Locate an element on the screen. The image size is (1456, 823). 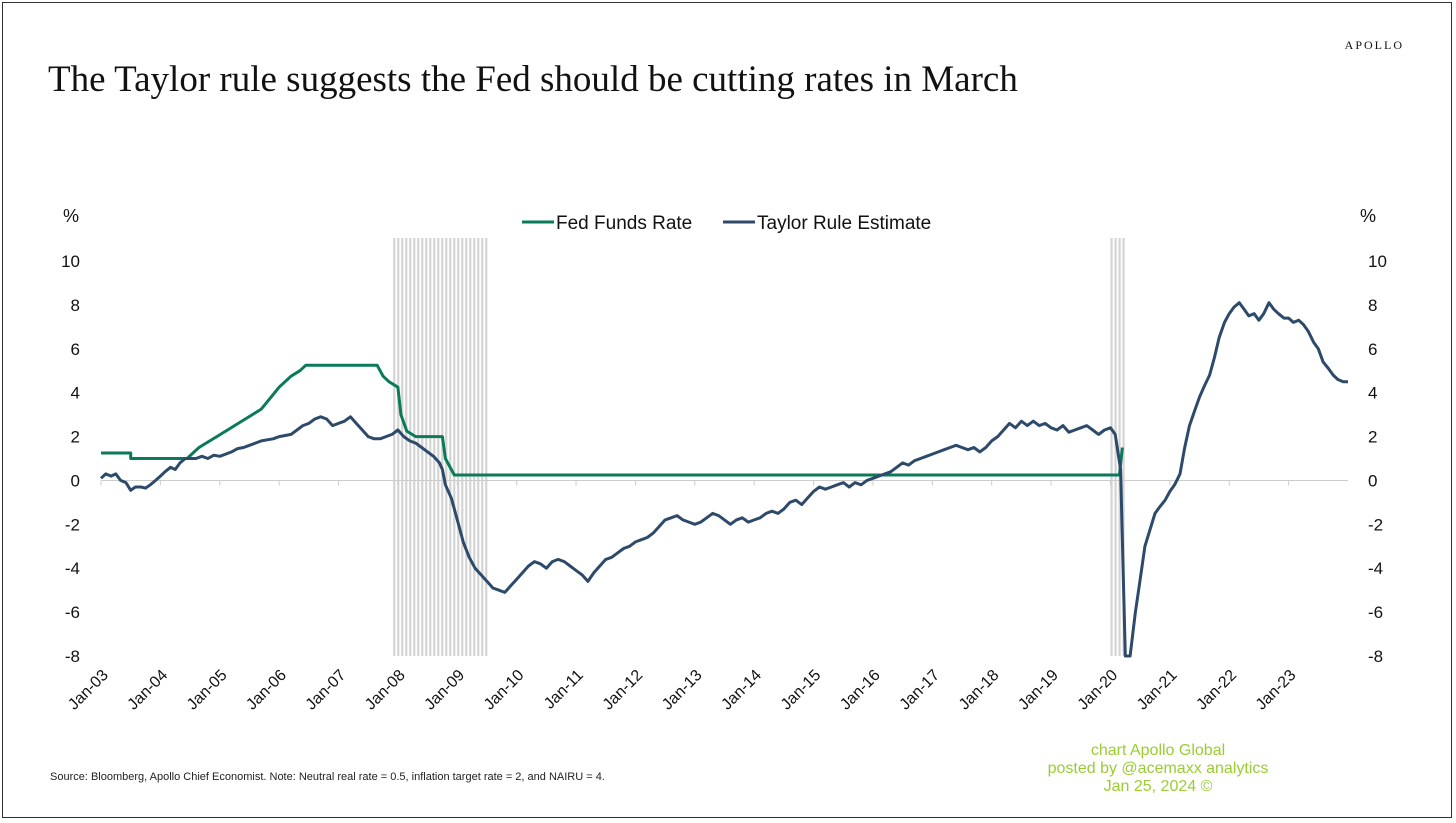
y-tick-label-left: 0 is located at coordinates (75, 480).